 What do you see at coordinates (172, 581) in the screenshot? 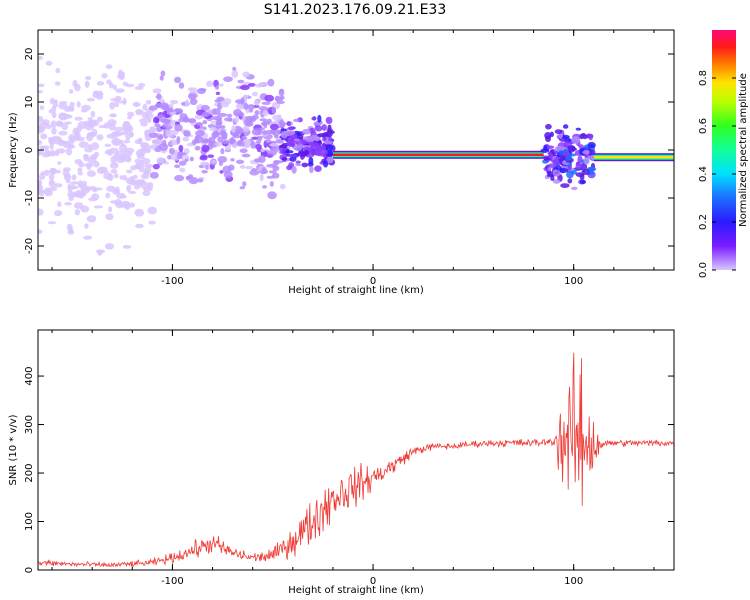
I see `x-tick-label: -100` at bounding box center [172, 581].